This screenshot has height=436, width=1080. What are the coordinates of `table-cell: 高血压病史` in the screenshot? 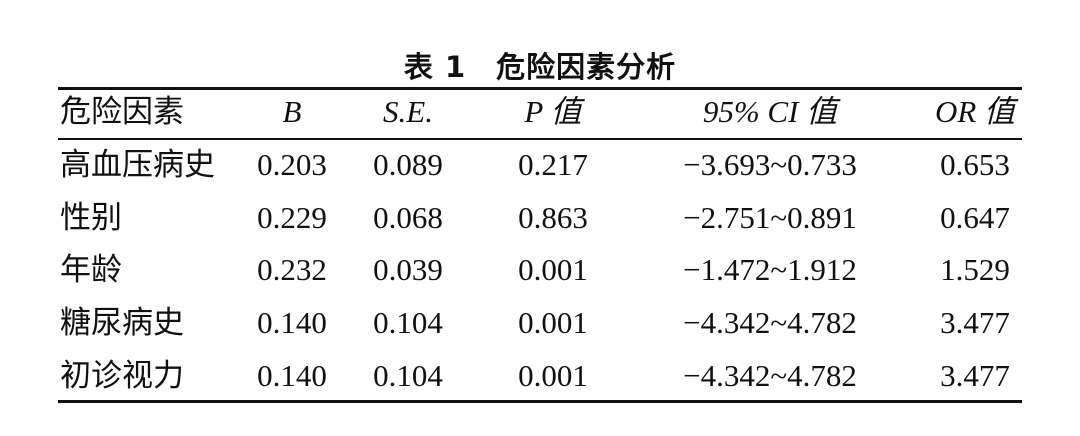 It's located at (137, 164).